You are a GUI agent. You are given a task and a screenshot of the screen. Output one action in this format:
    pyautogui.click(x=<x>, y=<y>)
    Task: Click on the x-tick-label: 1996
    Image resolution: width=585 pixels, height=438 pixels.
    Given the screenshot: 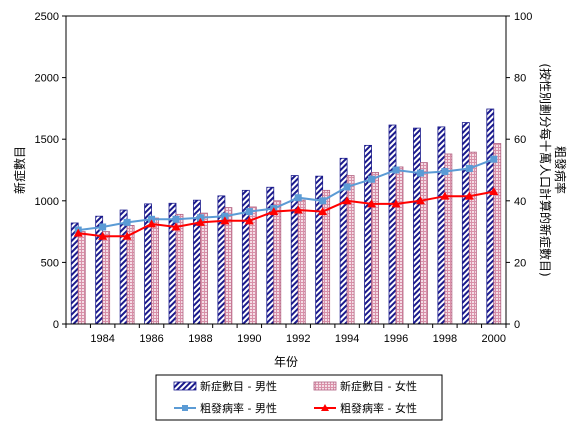 What is the action you would take?
    pyautogui.click(x=396, y=339)
    